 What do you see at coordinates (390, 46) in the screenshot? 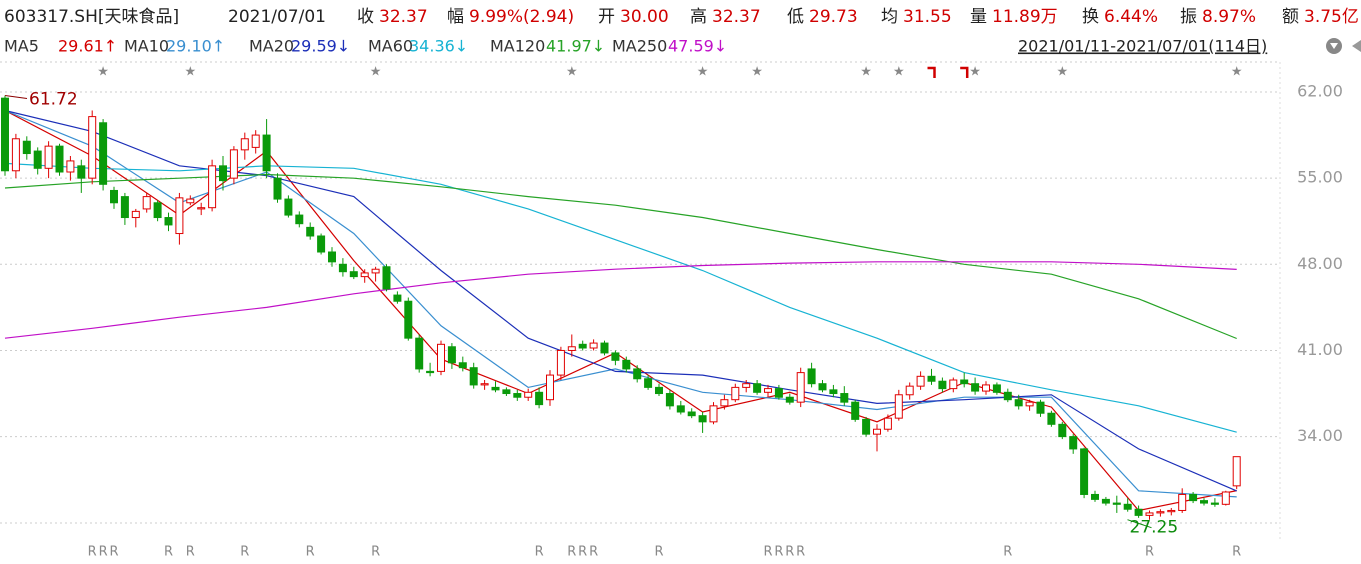
I see `legend-name: MA60` at bounding box center [390, 46].